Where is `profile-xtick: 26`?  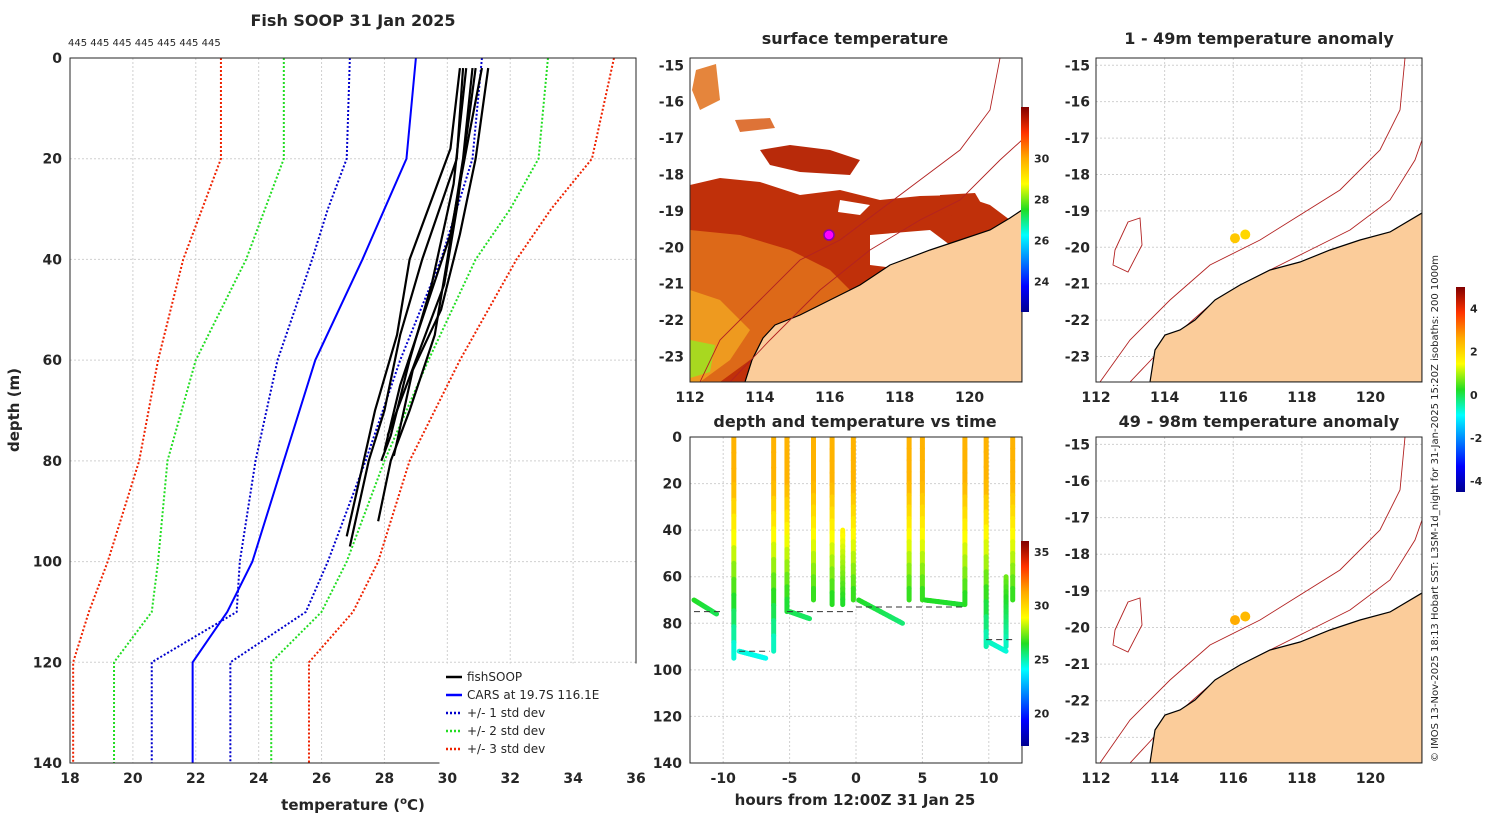
profile-xtick: 26 is located at coordinates (321, 779).